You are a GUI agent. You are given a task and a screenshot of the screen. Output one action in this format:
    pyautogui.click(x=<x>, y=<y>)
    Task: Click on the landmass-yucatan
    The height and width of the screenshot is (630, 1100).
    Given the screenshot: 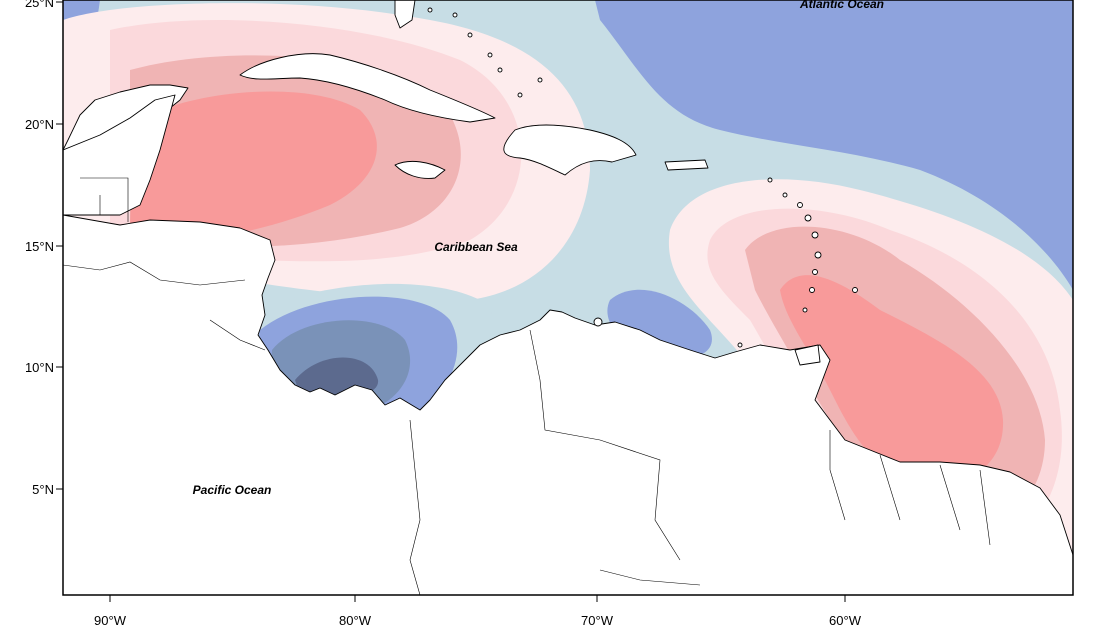 What is the action you would take?
    pyautogui.click(x=119, y=155)
    